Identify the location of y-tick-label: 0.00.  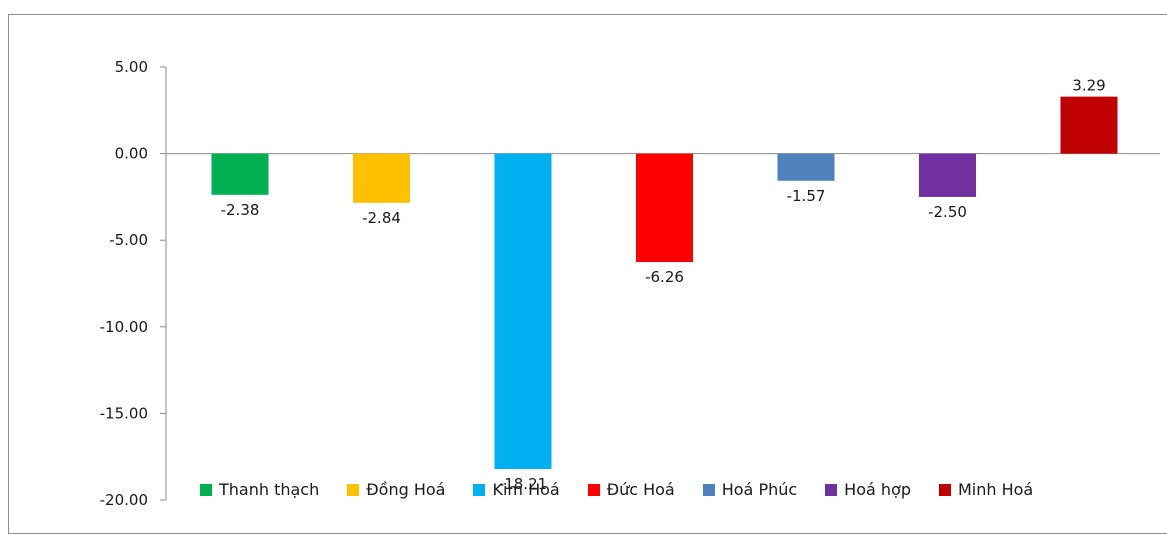
(131, 154).